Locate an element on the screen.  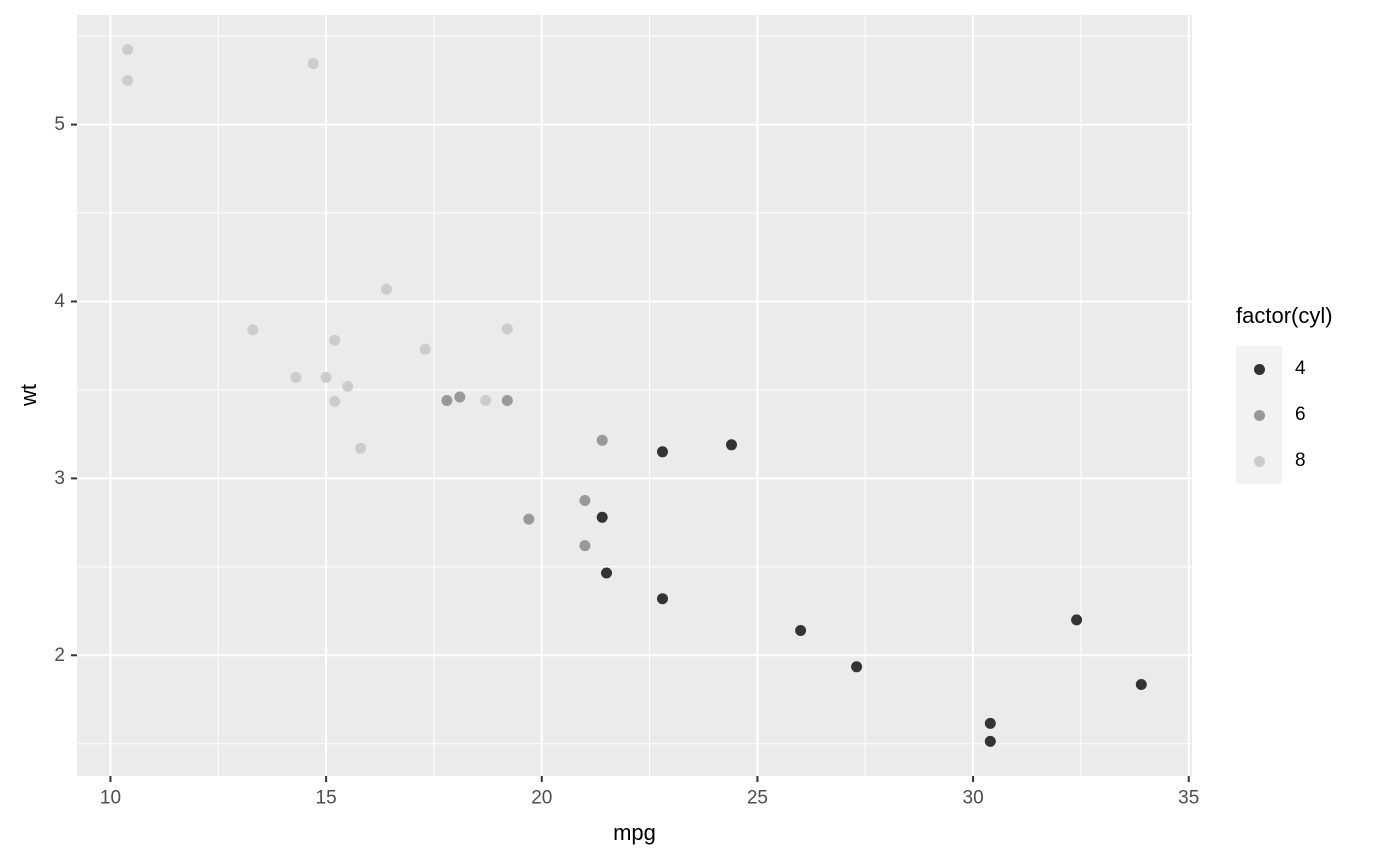
legend-item-6: 6 is located at coordinates (1318, 415).